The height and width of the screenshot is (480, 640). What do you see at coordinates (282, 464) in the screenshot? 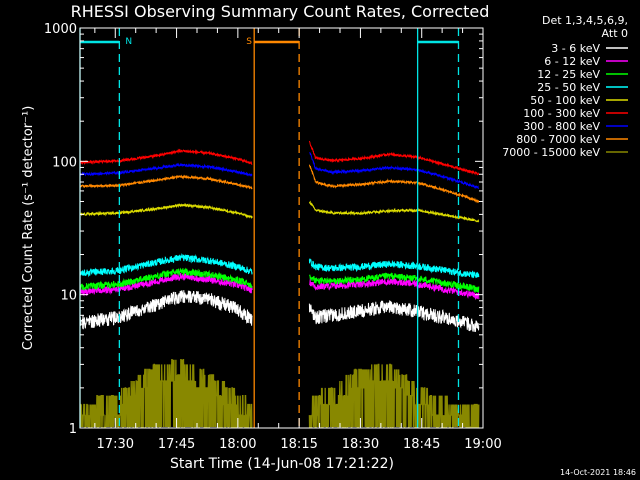
I see `x-axis-label: Start Time (14-Jun-08 17:21:22)` at bounding box center [282, 464].